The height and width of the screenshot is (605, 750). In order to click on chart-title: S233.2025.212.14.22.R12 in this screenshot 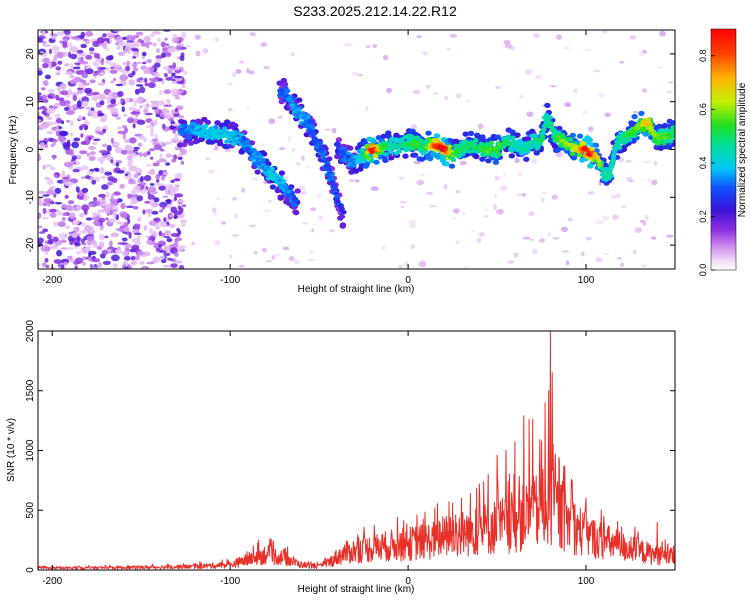, I will do `click(375, 11)`.